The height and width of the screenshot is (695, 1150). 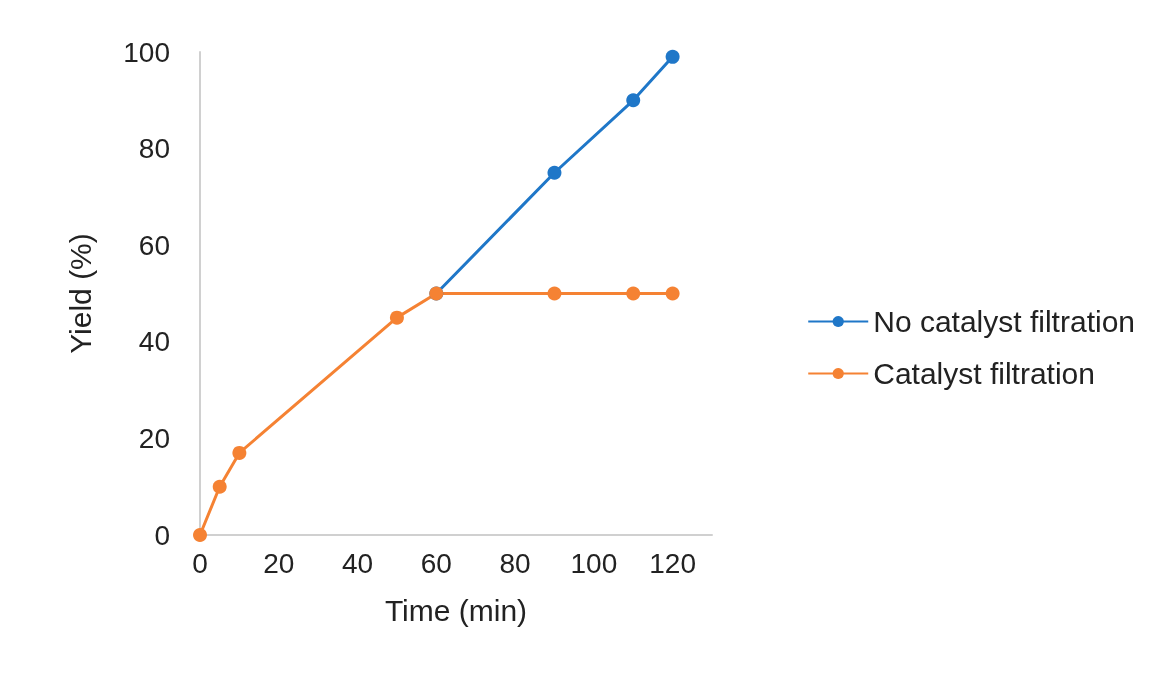 What do you see at coordinates (984, 373) in the screenshot?
I see `legend-label: Catalyst filtration` at bounding box center [984, 373].